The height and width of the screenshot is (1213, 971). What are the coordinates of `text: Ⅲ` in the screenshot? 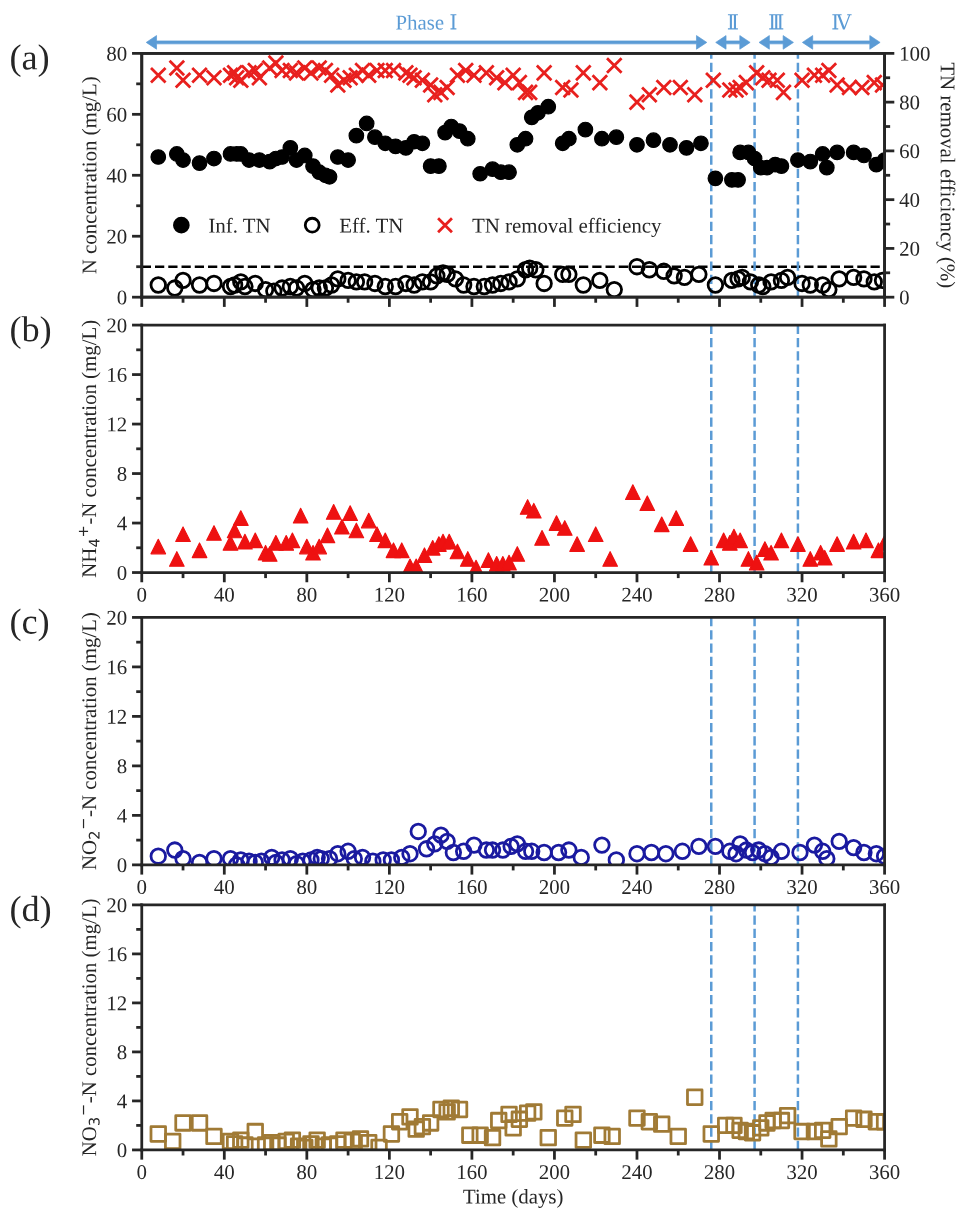 It's located at (776, 22).